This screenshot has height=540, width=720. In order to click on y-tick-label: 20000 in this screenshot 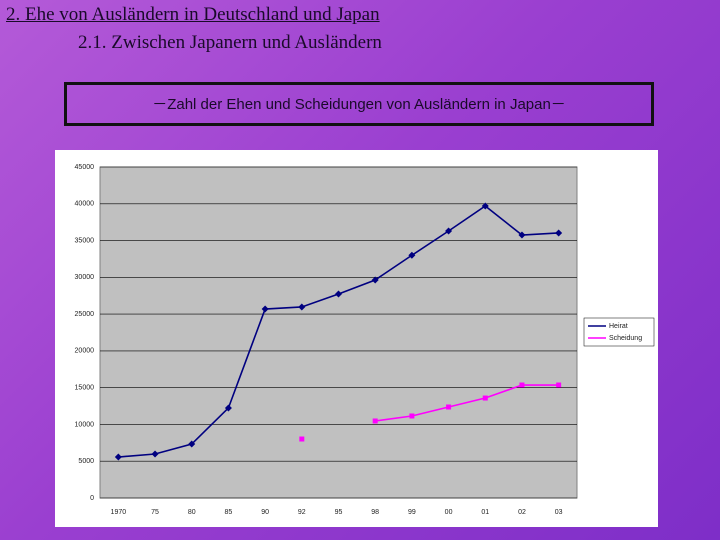, I will do `click(85, 351)`.